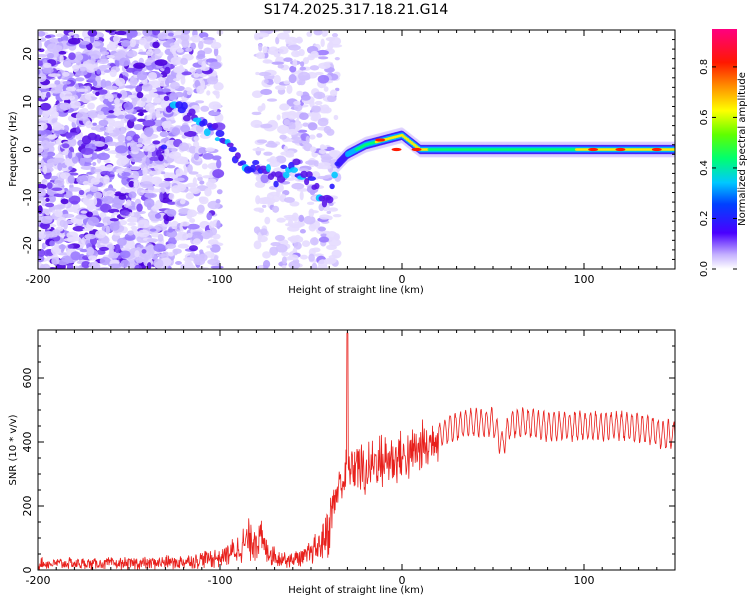  I want to click on spectrogram-x-axis-label: Height of straight line (km), so click(356, 290).